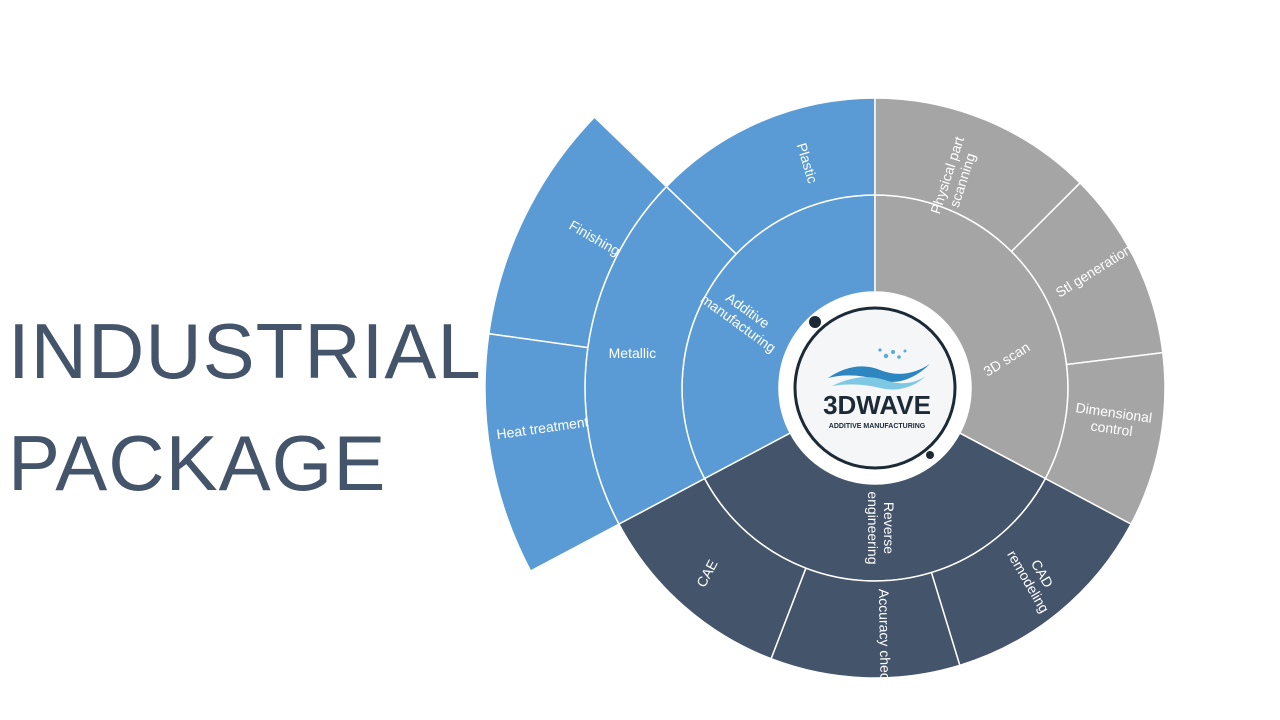 This screenshot has width=1280, height=720. I want to click on label-accuracy: Accuracy check, so click(885, 638).